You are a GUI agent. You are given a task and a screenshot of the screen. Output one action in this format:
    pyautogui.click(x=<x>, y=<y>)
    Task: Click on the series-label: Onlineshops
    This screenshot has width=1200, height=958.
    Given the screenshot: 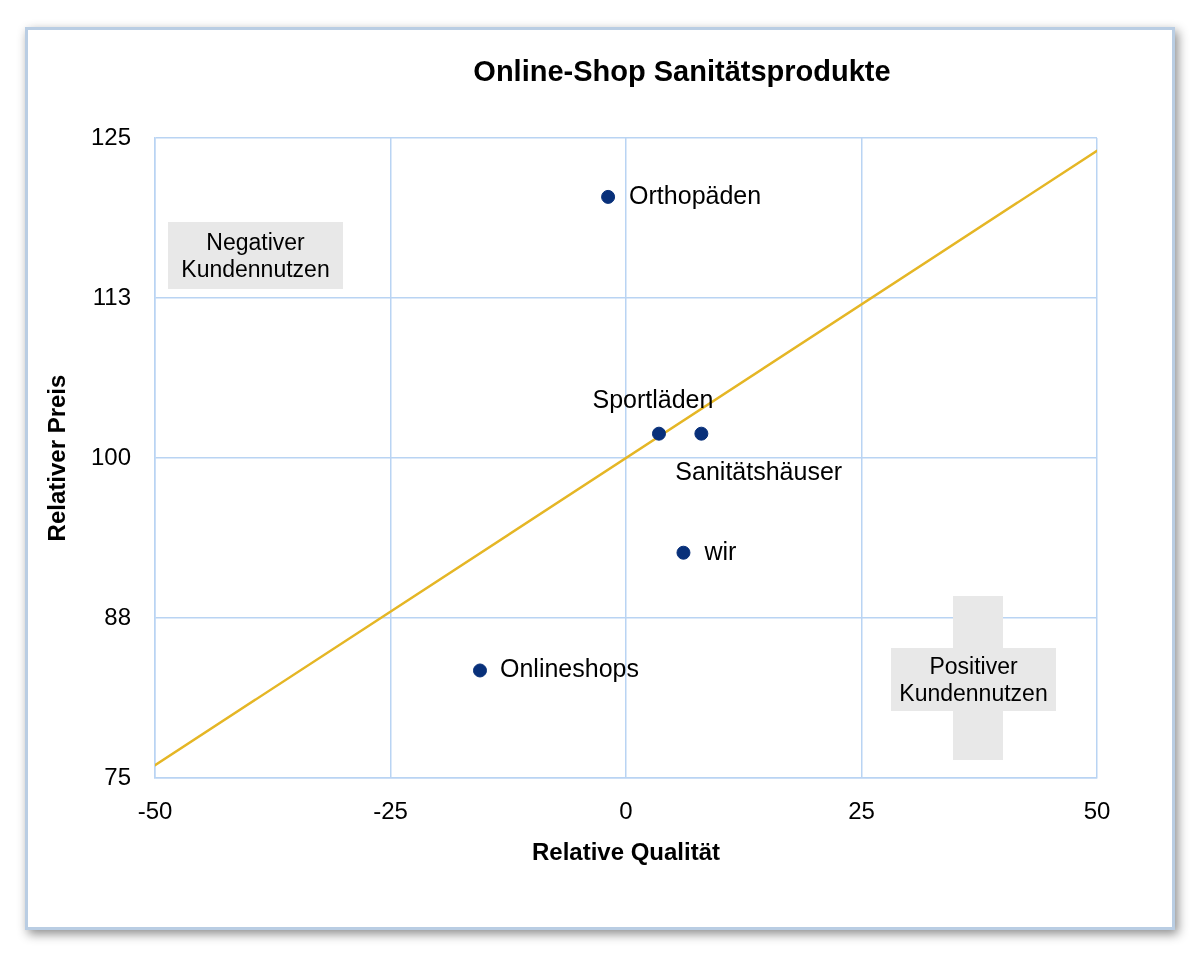 What is the action you would take?
    pyautogui.click(x=569, y=668)
    